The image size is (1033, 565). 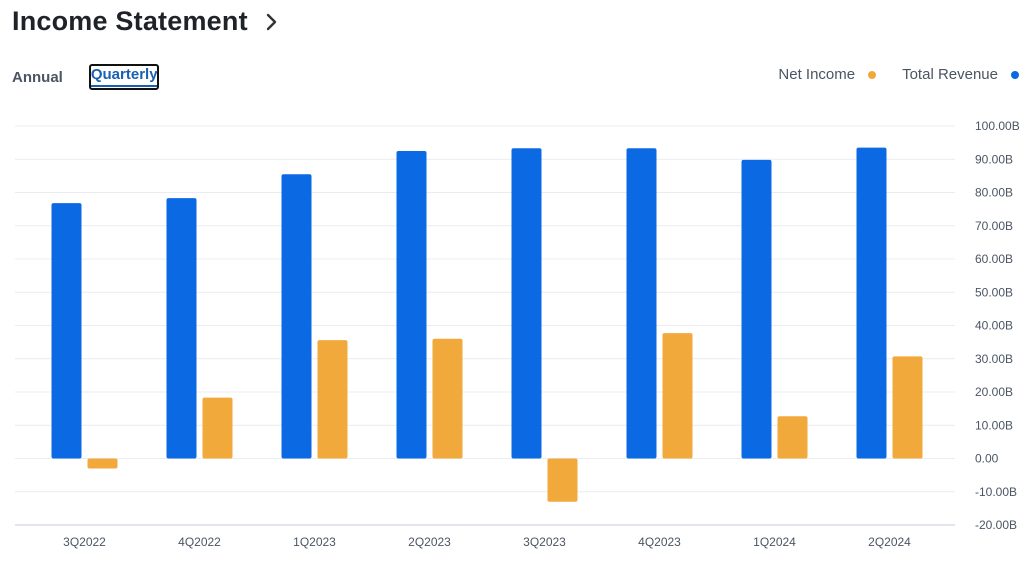 What do you see at coordinates (526, 303) in the screenshot?
I see `bar-total-revenue-3Q2023` at bounding box center [526, 303].